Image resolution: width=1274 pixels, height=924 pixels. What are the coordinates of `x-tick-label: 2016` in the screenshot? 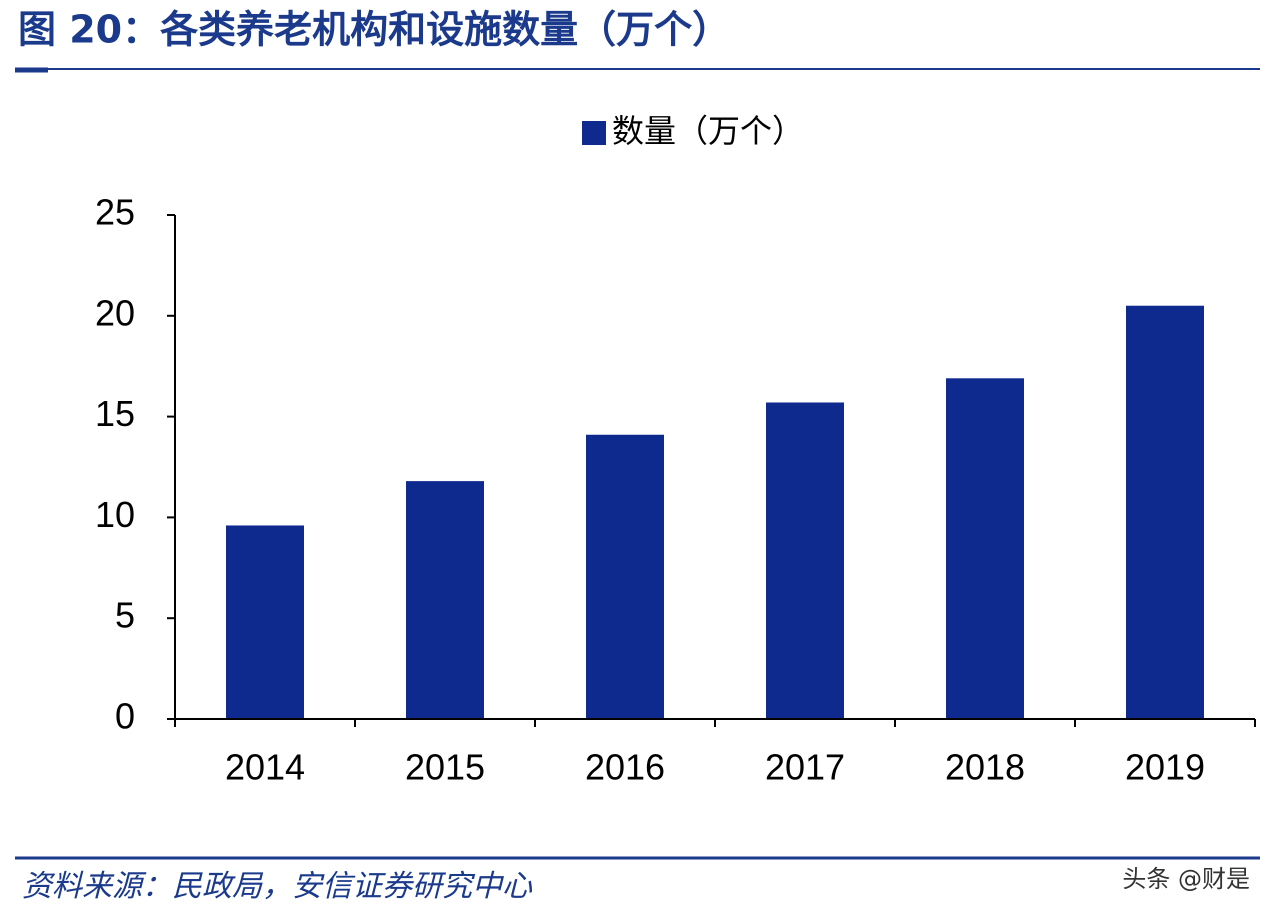 It's located at (625, 767).